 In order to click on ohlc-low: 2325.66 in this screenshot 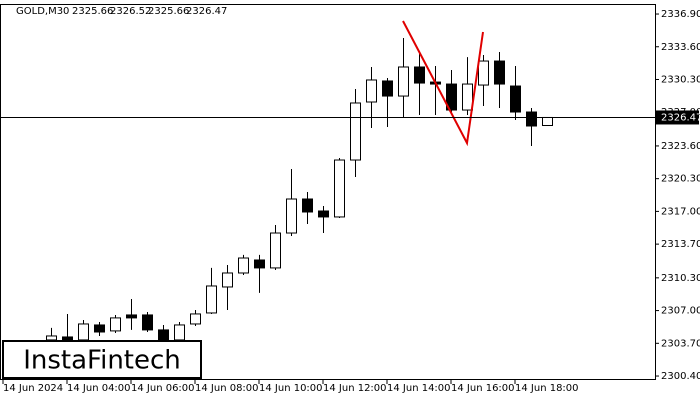, I will do `click(168, 11)`.